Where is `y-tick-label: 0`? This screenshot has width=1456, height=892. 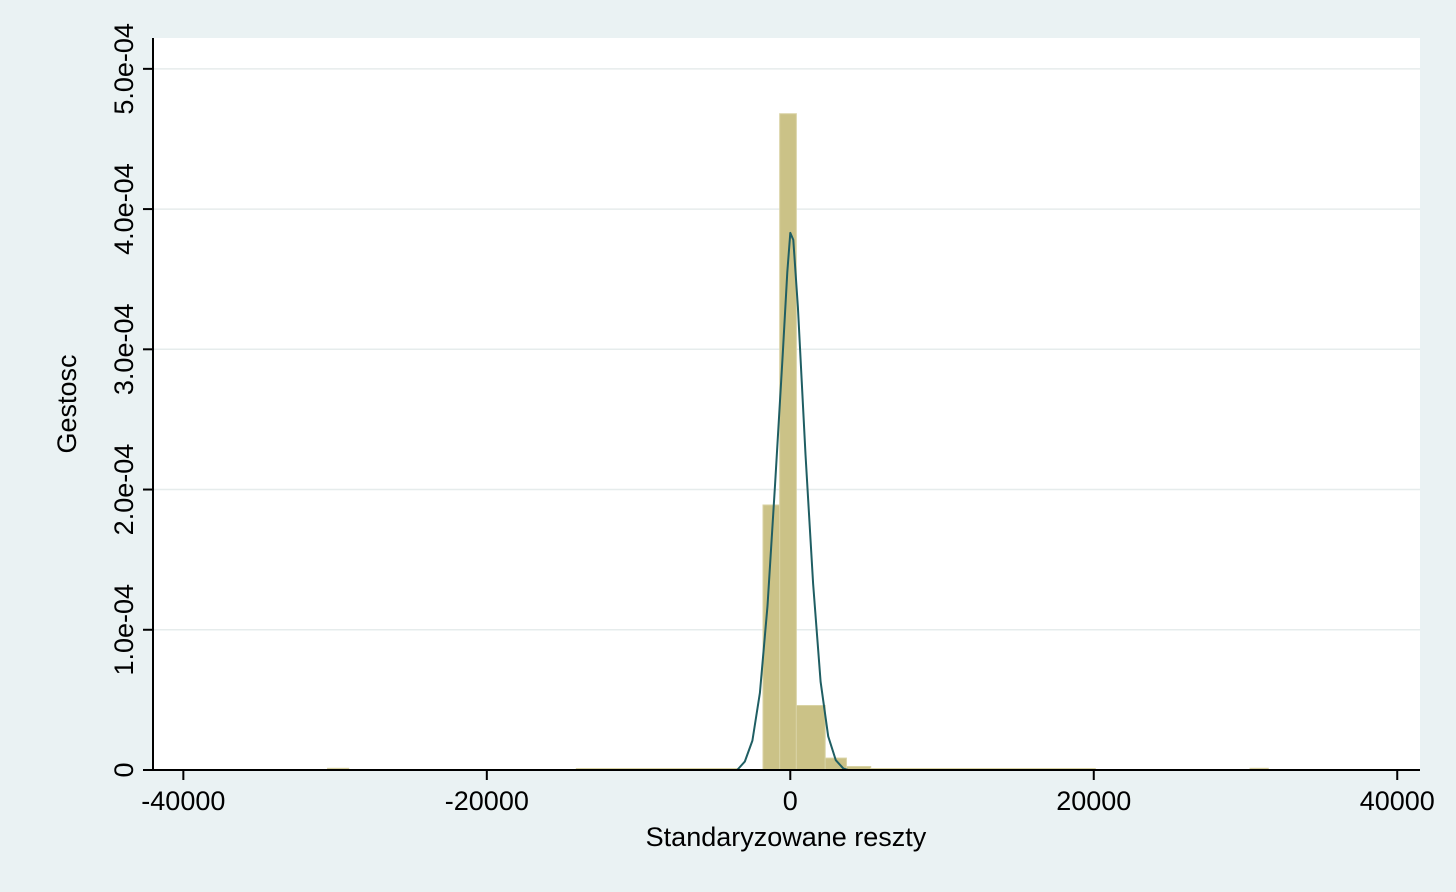
y-tick-label: 0 is located at coordinates (124, 769).